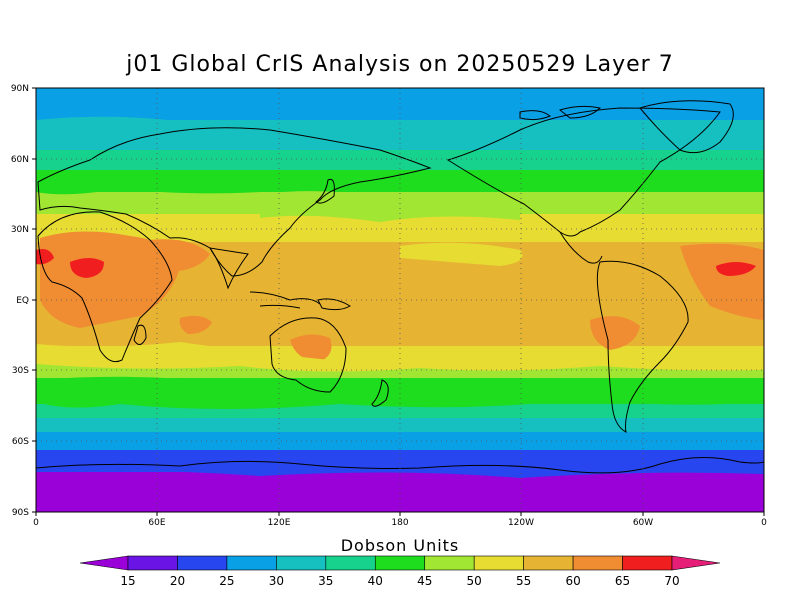 The image size is (800, 600). What do you see at coordinates (380, 393) in the screenshot?
I see `coast-newzealand` at bounding box center [380, 393].